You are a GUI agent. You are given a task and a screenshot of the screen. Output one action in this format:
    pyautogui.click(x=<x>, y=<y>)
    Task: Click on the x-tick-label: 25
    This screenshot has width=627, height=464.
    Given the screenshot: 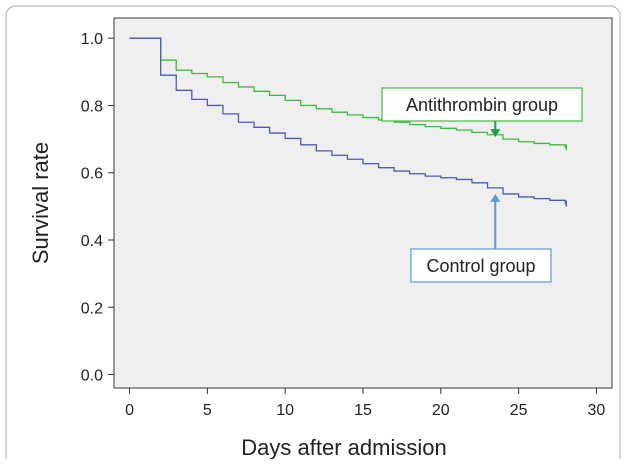 What is the action you would take?
    pyautogui.click(x=519, y=410)
    